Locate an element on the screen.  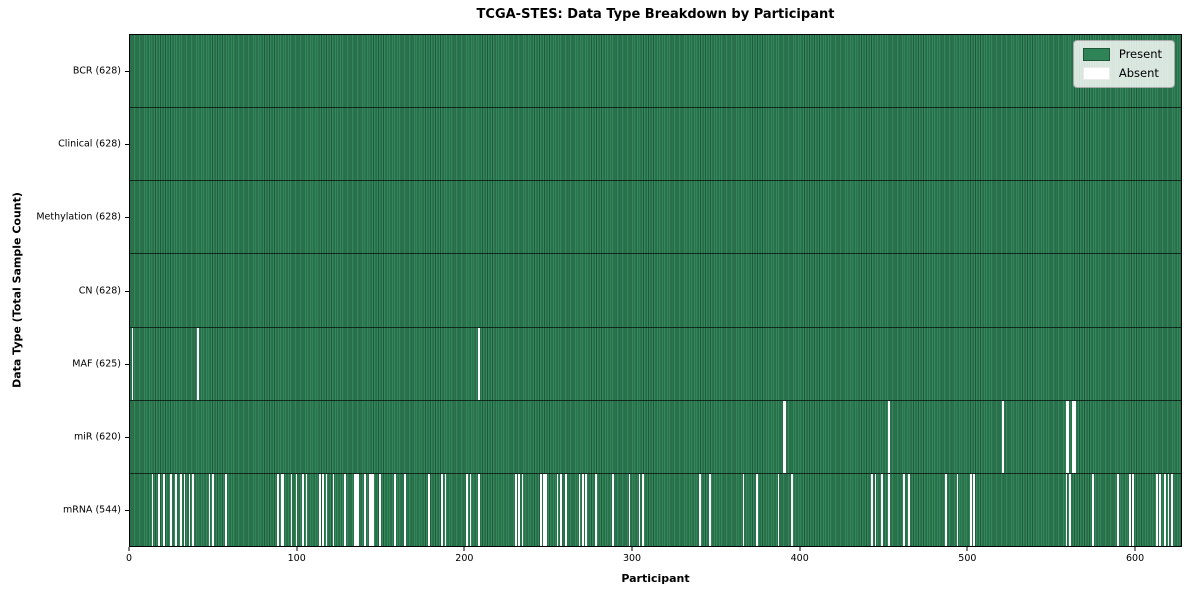
x-tick-label-600: 600 is located at coordinates (1135, 558).